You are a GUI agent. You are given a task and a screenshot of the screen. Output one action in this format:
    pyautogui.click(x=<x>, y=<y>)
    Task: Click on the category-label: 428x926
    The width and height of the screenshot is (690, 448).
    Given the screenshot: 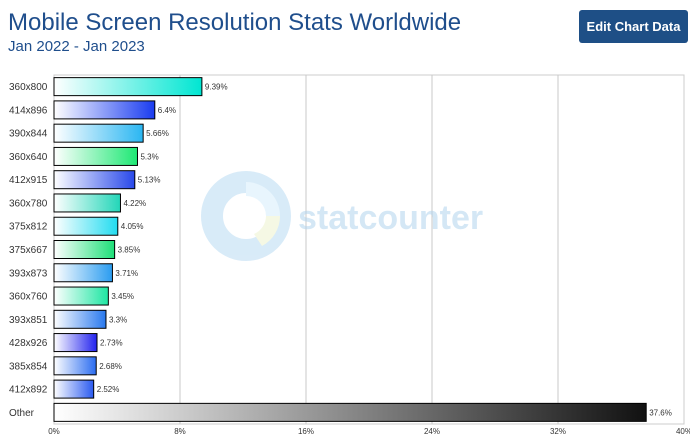 What is the action you would take?
    pyautogui.click(x=28, y=343)
    